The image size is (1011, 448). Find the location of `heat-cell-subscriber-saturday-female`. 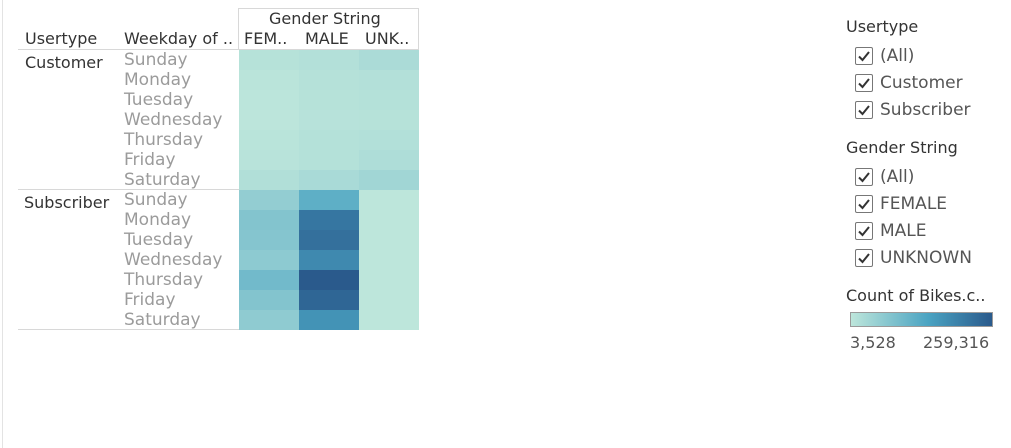

heat-cell-subscriber-saturday-female is located at coordinates (269, 320).